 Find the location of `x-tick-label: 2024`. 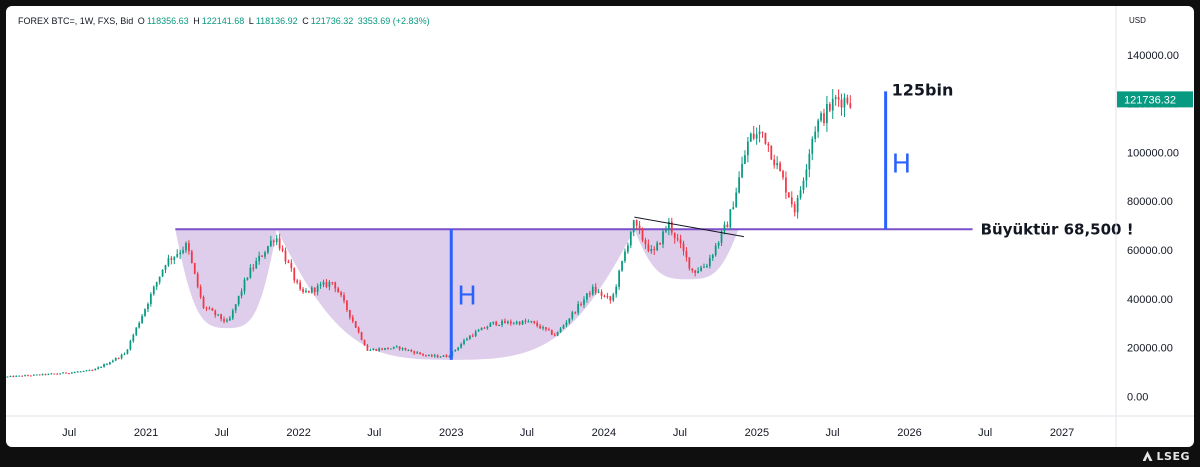

x-tick-label: 2024 is located at coordinates (604, 433).